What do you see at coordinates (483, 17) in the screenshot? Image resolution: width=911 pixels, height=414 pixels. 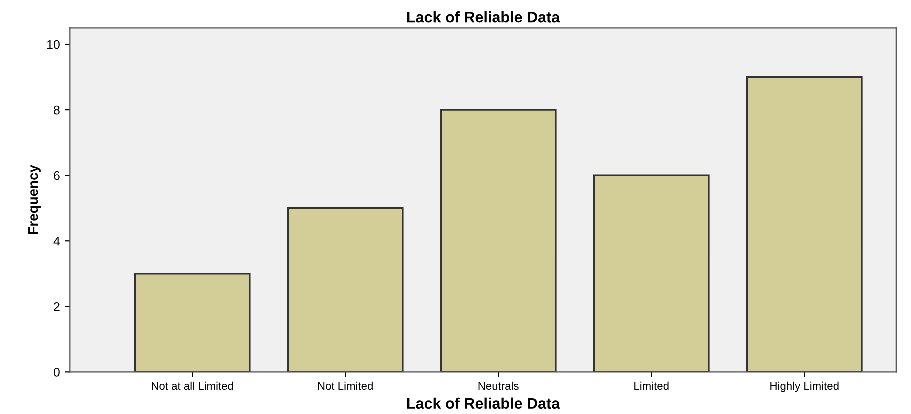 I see `chart-title: Lack of Reliable Data` at bounding box center [483, 17].